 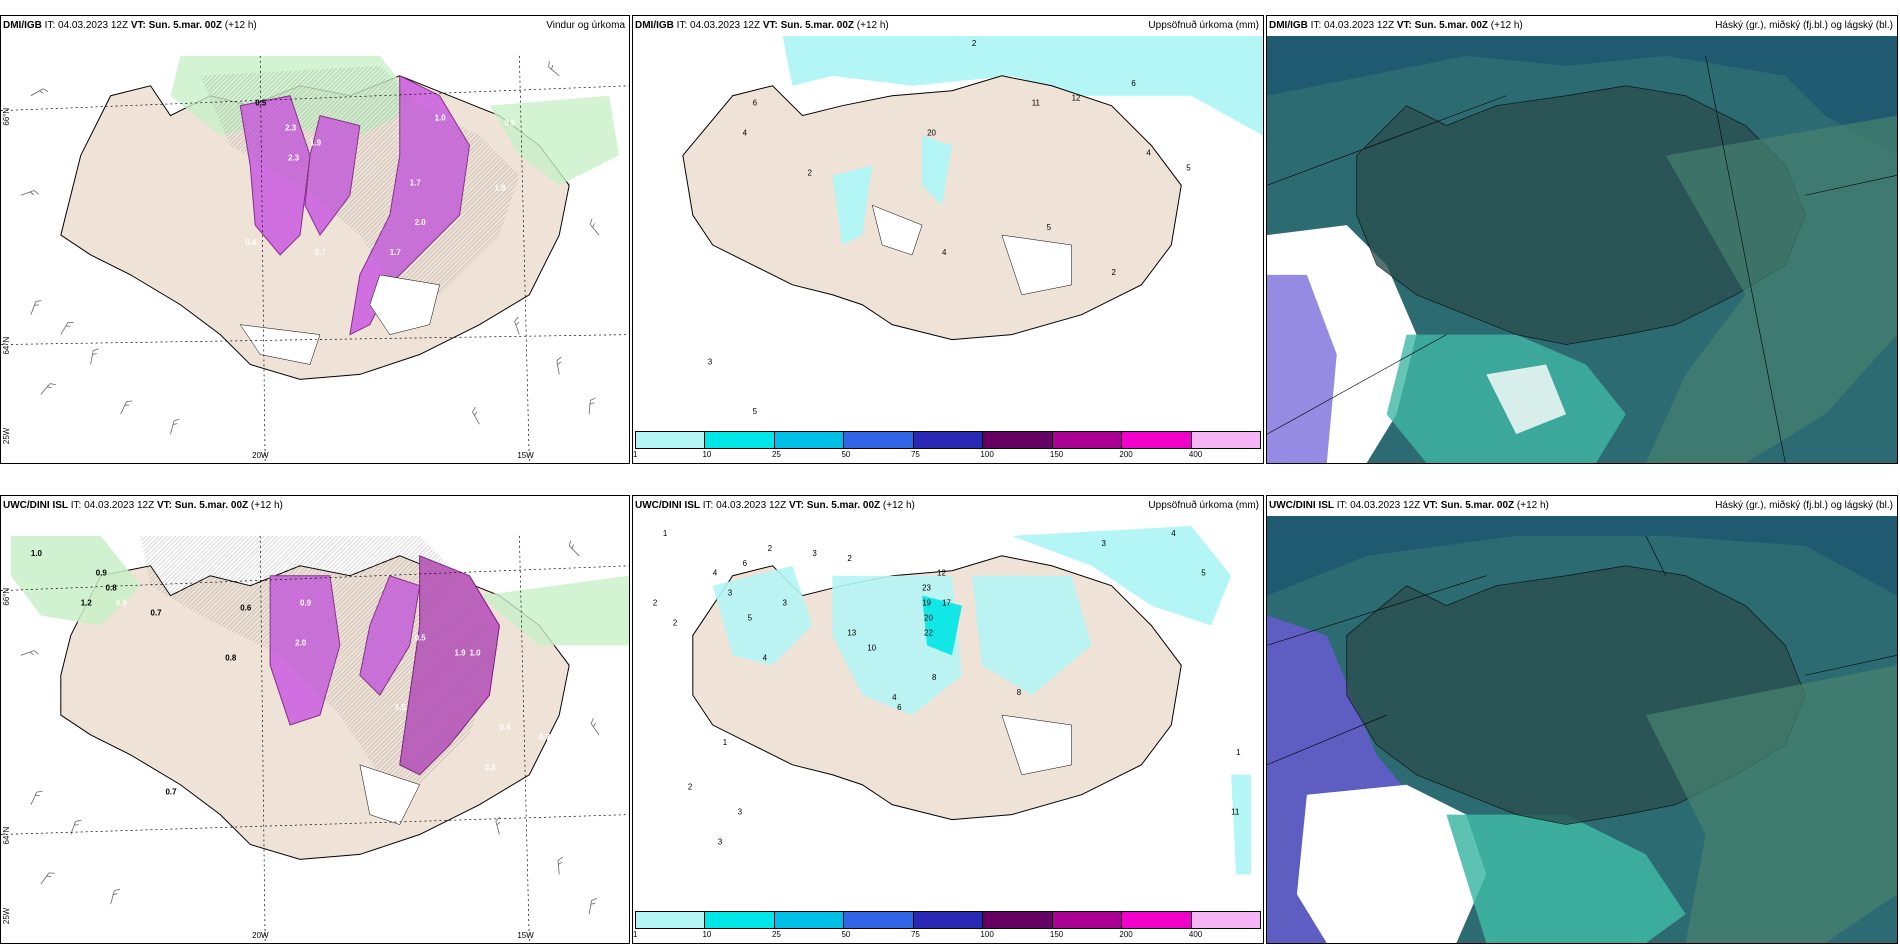 What do you see at coordinates (915, 454) in the screenshot?
I see `legend-tick: 75` at bounding box center [915, 454].